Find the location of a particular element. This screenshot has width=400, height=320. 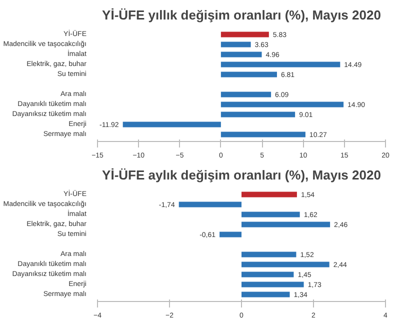

chart-title: Yİ-ÜFE aylık değişim oranları (%), Mayıs 2020 is located at coordinates (241, 175).